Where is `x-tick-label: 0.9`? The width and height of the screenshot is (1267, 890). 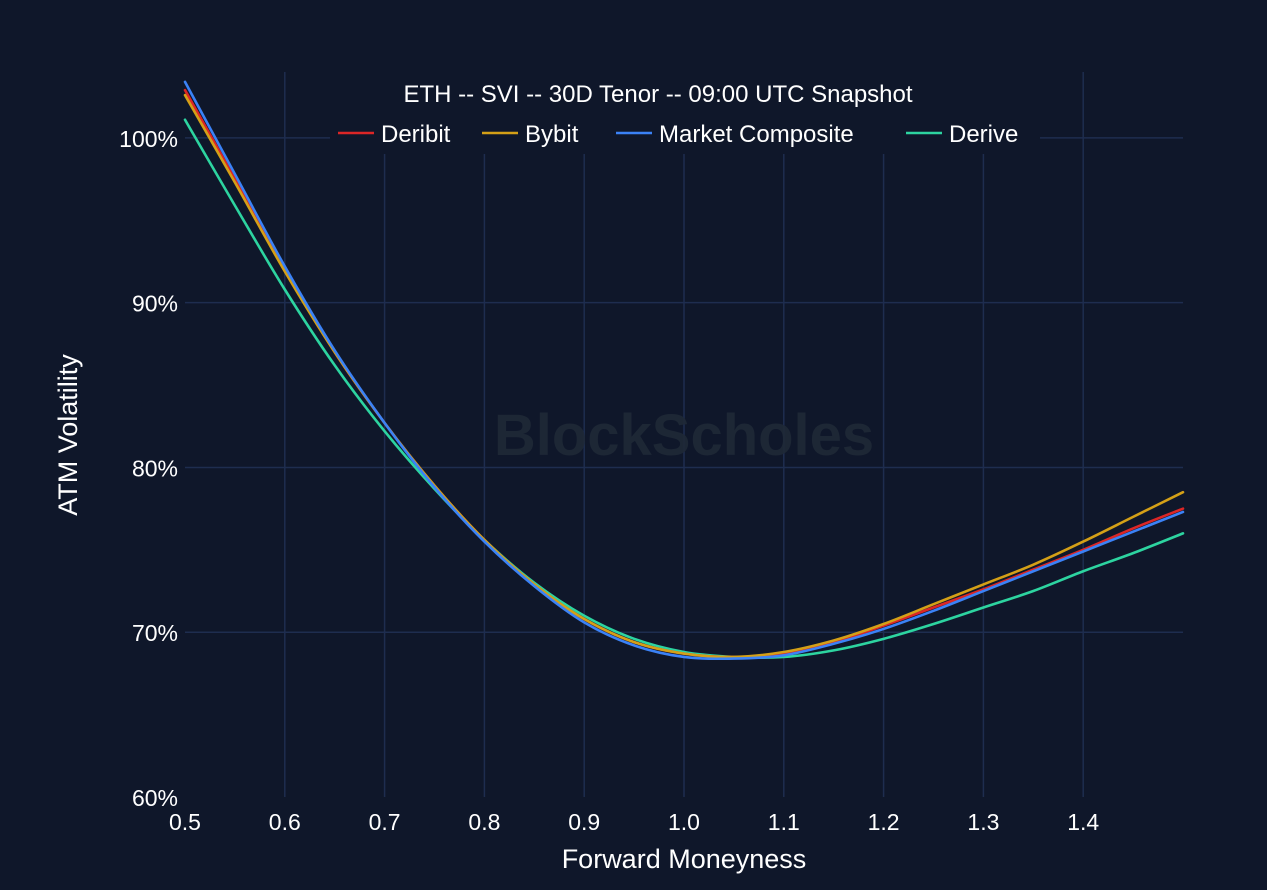 x-tick-label: 0.9 is located at coordinates (584, 822).